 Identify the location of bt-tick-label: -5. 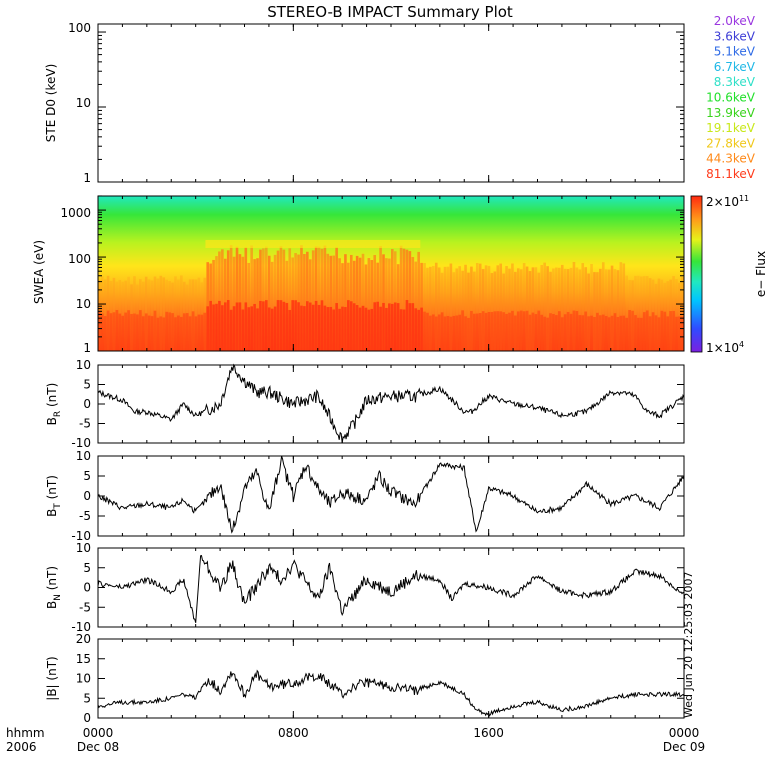
(85, 516).